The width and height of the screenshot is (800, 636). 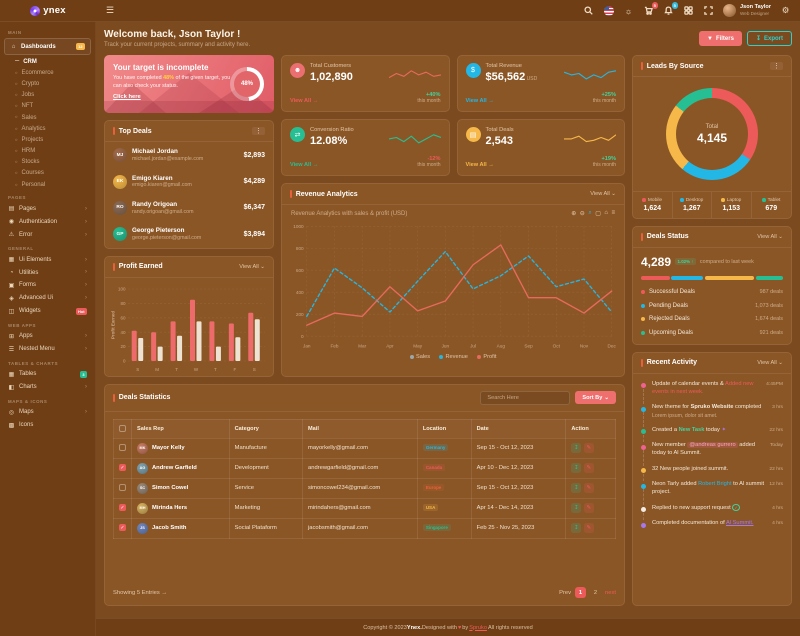 I want to click on sidebar-item-error: ⚠ Error ›, so click(x=47, y=234).